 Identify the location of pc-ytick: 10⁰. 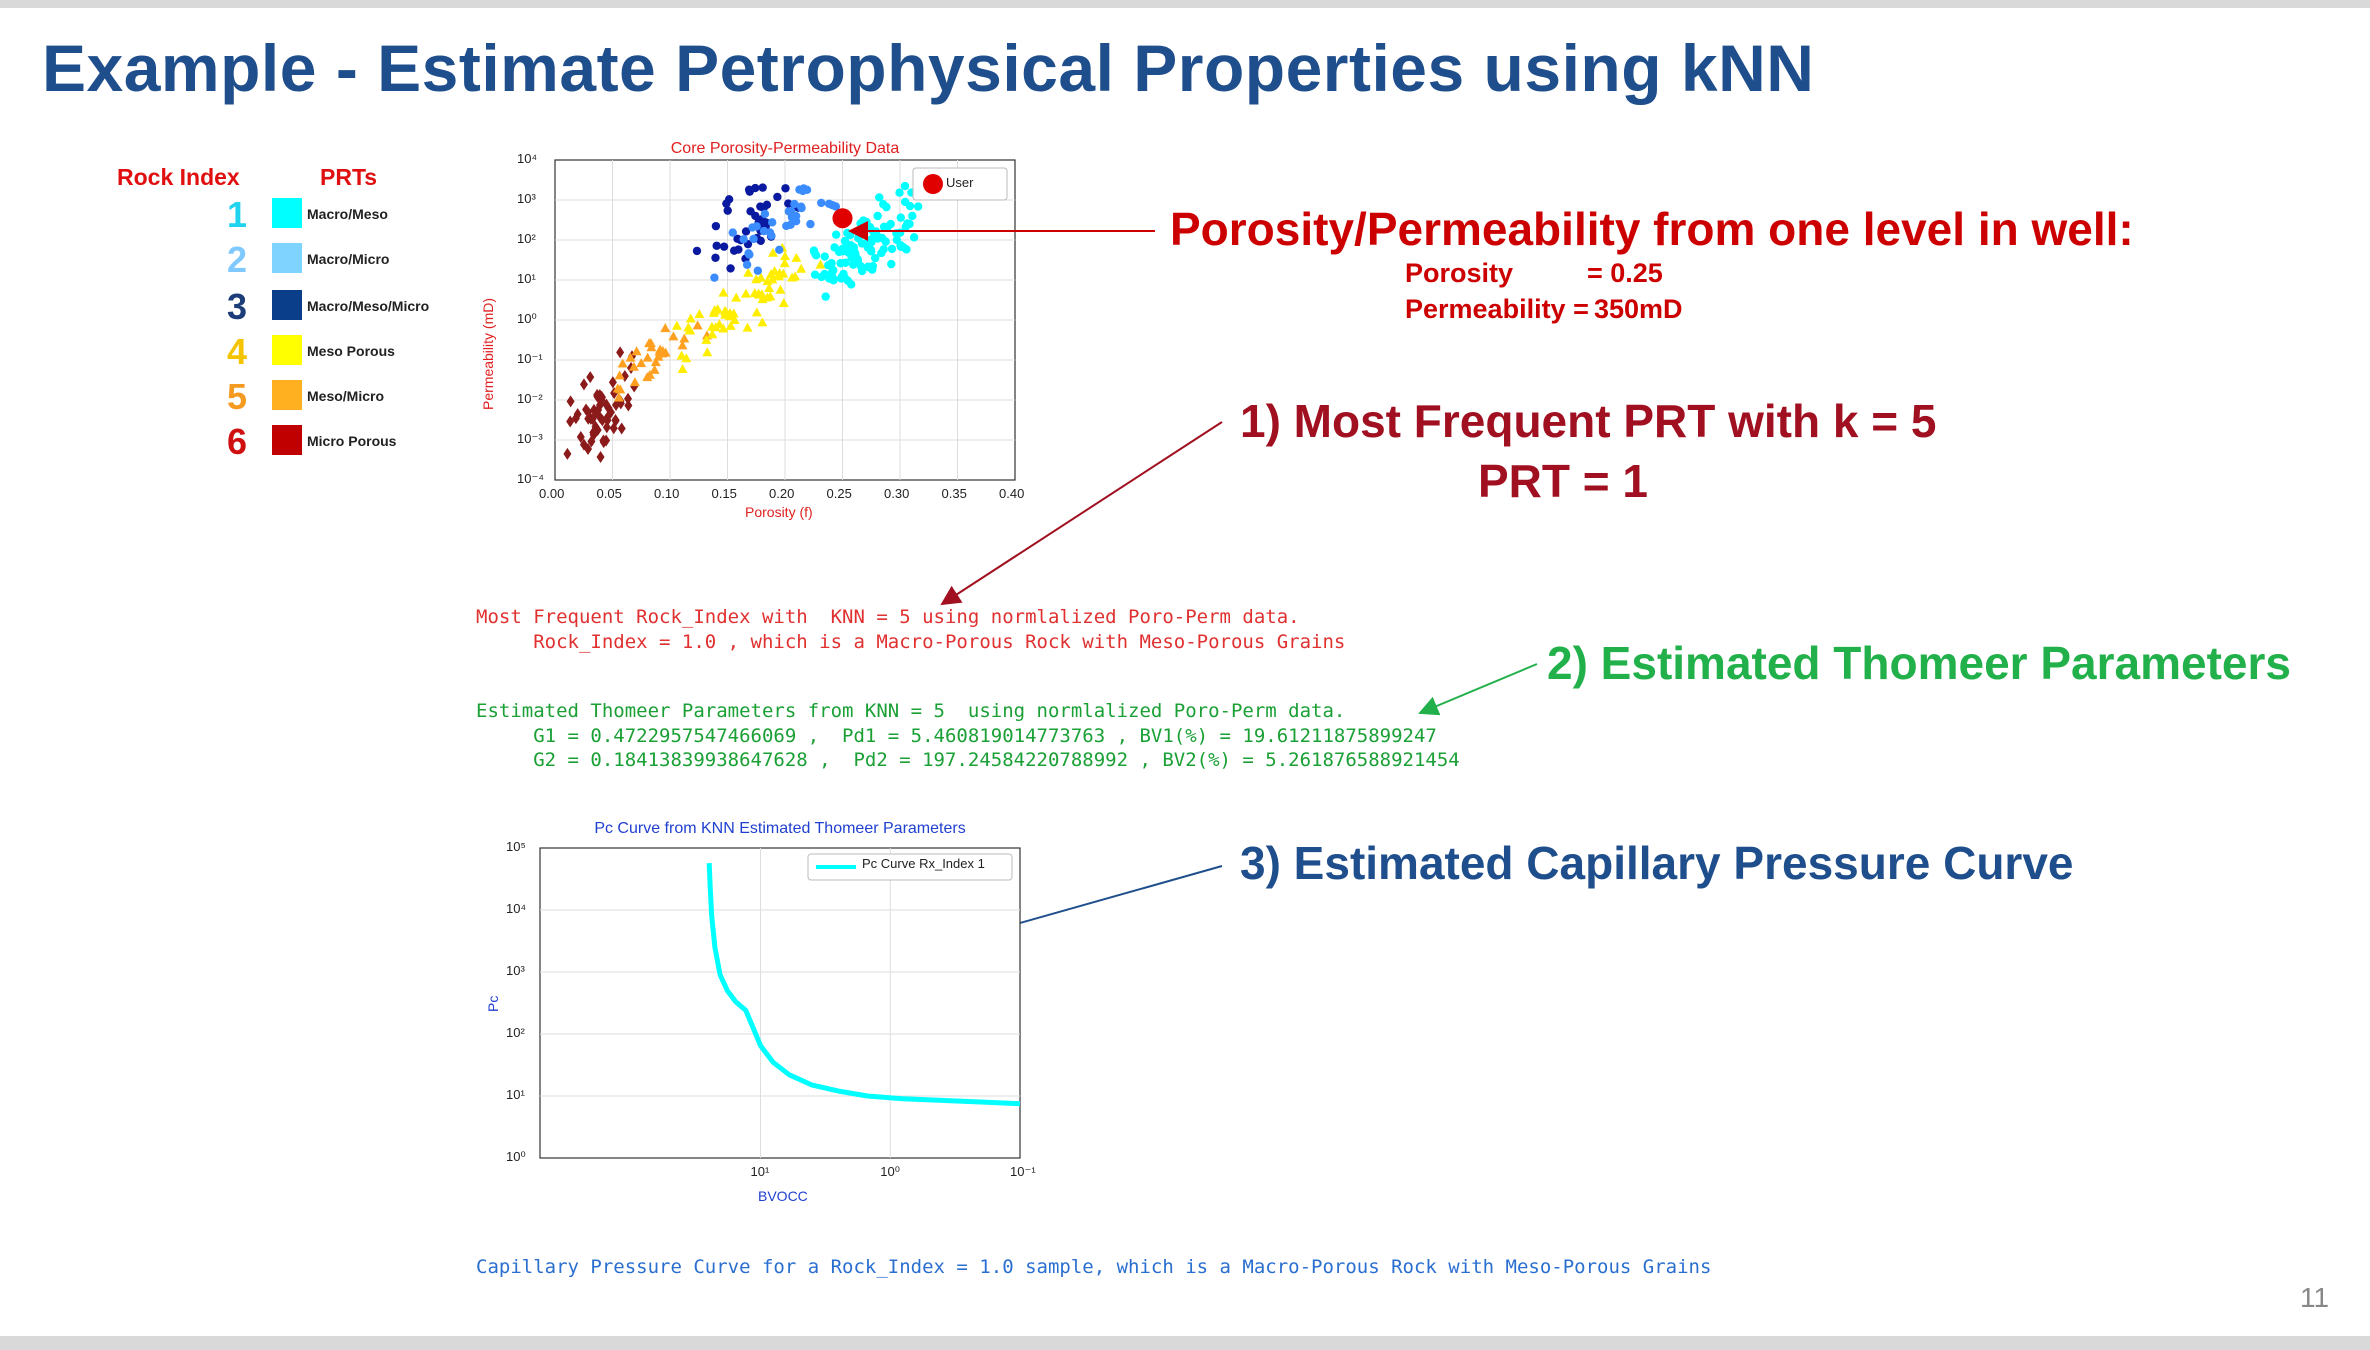
(516, 1156).